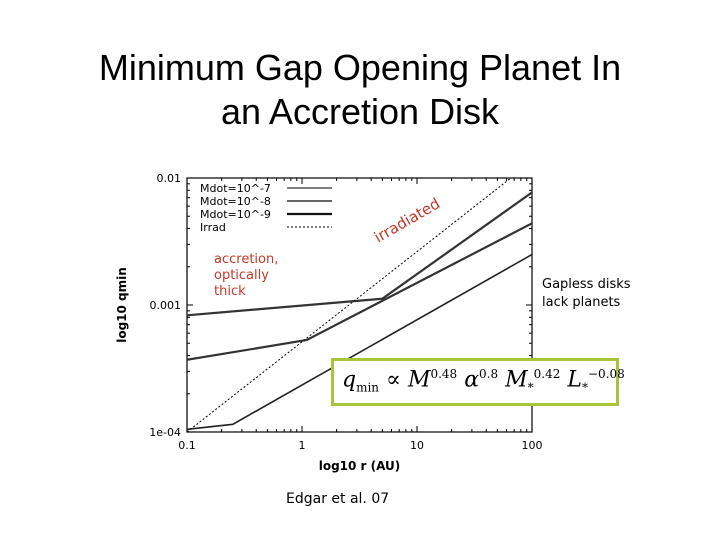 This screenshot has width=720, height=540. What do you see at coordinates (246, 275) in the screenshot?
I see `accretion-annotation: accretion, optically thick` at bounding box center [246, 275].